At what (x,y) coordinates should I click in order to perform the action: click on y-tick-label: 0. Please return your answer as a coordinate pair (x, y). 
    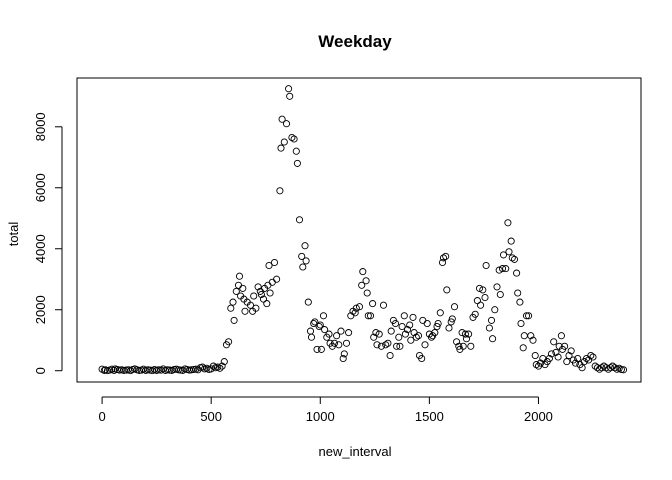
    Looking at the image, I should click on (40, 370).